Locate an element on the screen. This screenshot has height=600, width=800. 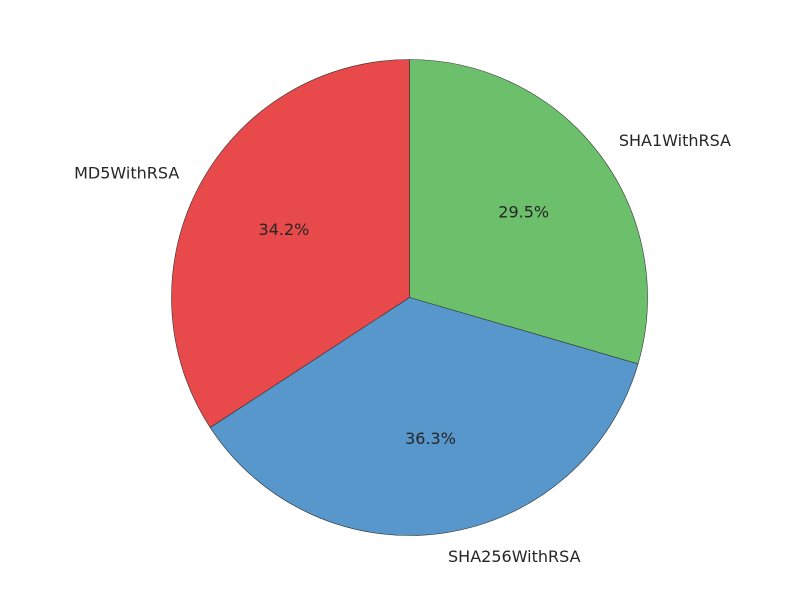
slice-percent-md5withrsa: 34.2% is located at coordinates (284, 229).